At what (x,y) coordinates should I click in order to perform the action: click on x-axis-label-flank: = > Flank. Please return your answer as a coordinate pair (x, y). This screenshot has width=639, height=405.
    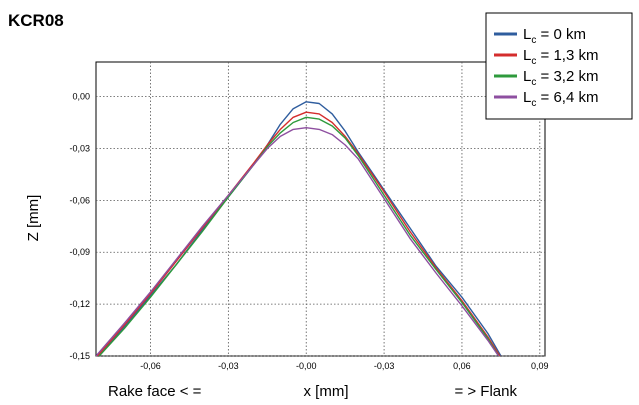
    Looking at the image, I should click on (485, 391).